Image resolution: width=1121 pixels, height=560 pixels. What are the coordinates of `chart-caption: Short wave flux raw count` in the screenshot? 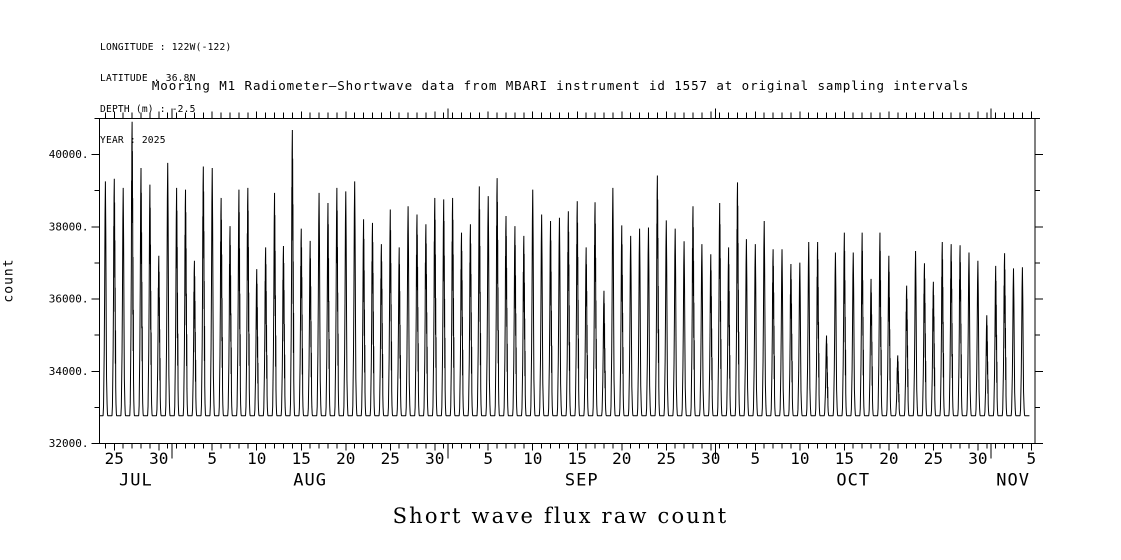 It's located at (560, 516).